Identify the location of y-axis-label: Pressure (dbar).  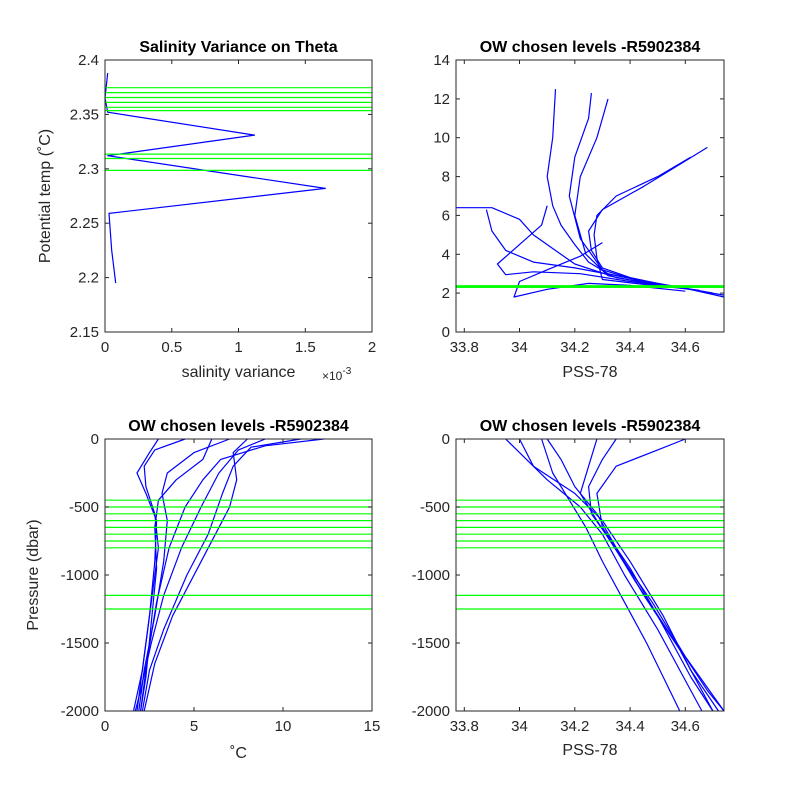
(33, 574).